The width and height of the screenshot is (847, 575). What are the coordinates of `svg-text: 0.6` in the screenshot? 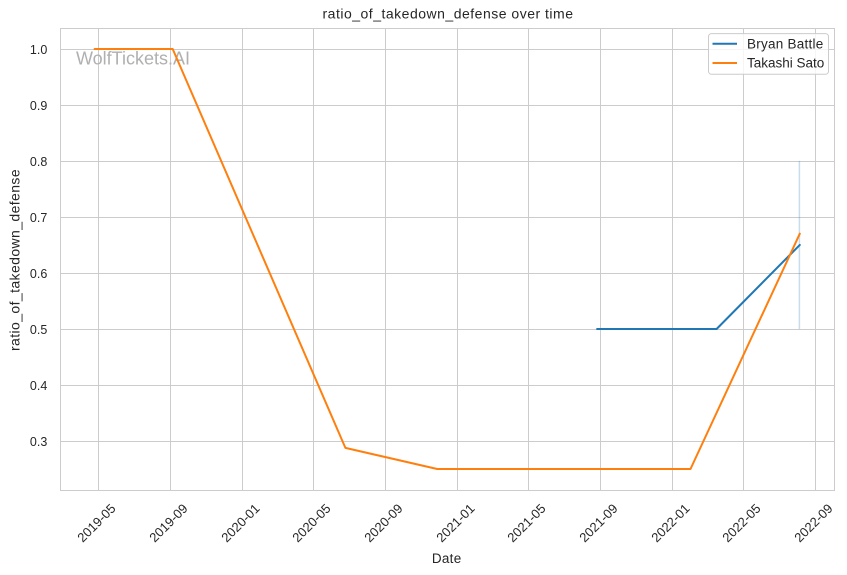 It's located at (38, 274).